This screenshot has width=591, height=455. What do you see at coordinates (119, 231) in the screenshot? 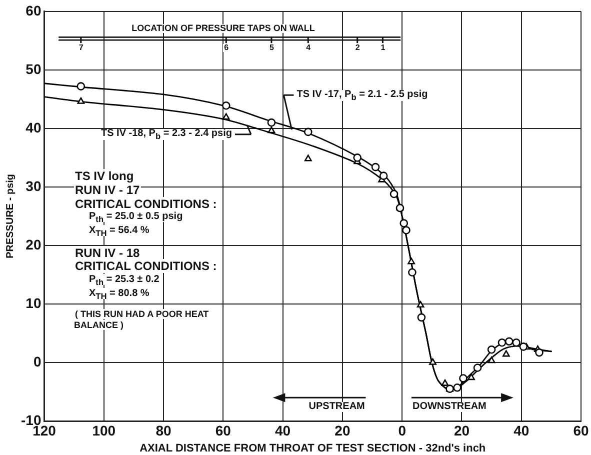
I see `annotation: X$_{TH}$ = 56.4 %` at bounding box center [119, 231].